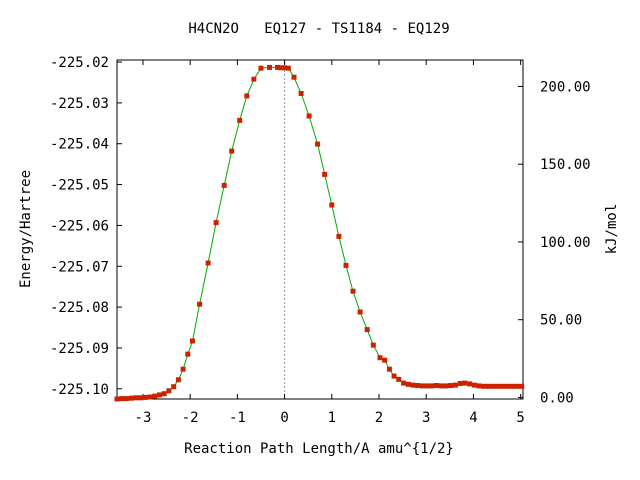  What do you see at coordinates (79, 145) in the screenshot?
I see `y-tick-label: -225.04` at bounding box center [79, 145].